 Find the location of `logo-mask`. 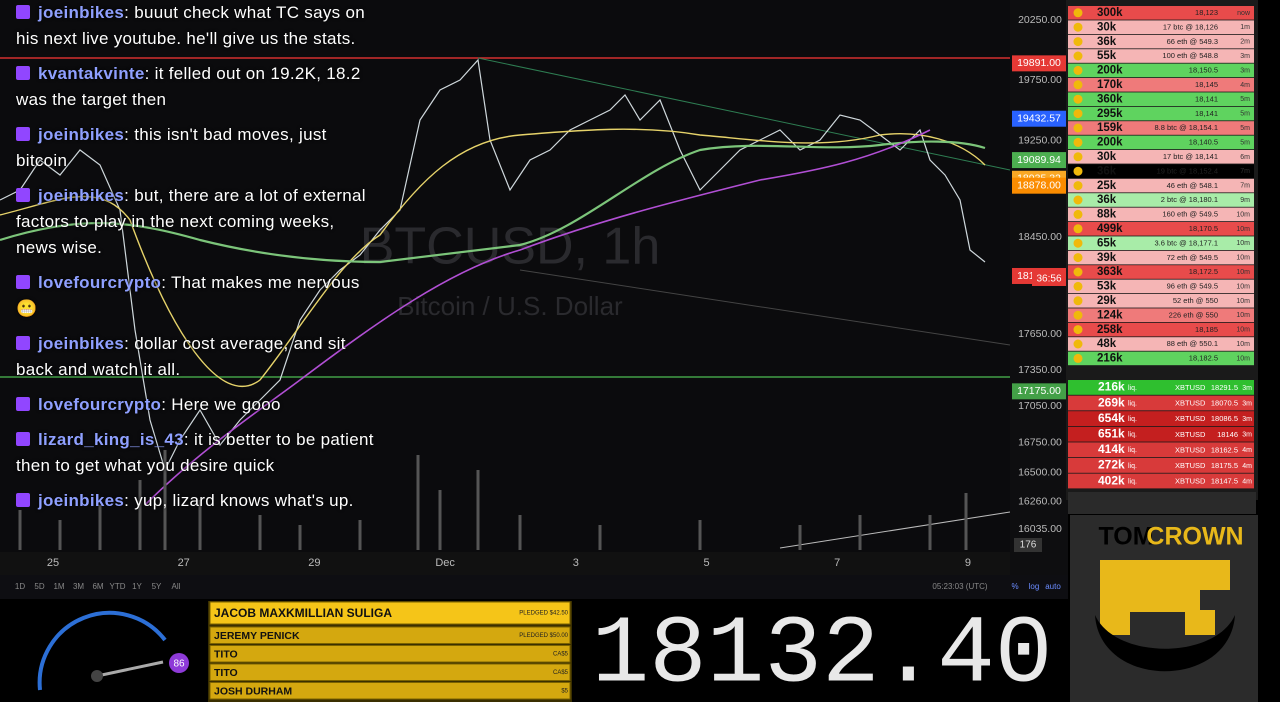

logo-mask is located at coordinates (1165, 643).